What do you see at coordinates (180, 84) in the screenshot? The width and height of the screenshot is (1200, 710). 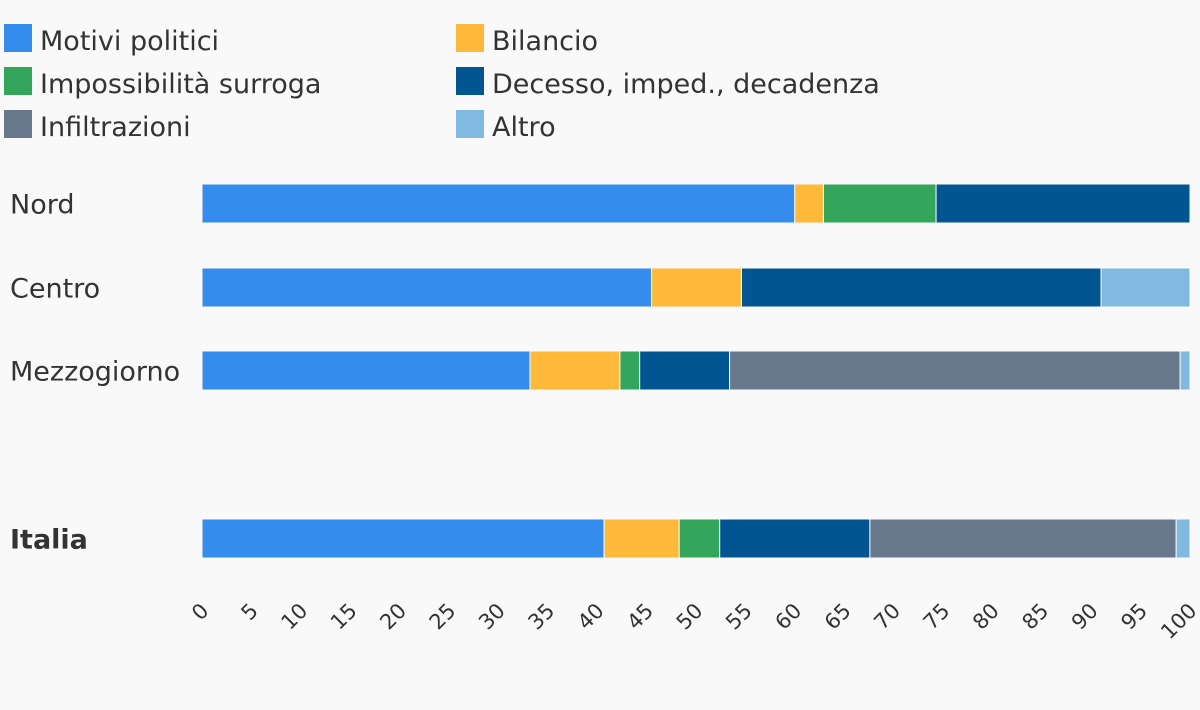 I see `legend-label: Impossibilità surroga` at bounding box center [180, 84].